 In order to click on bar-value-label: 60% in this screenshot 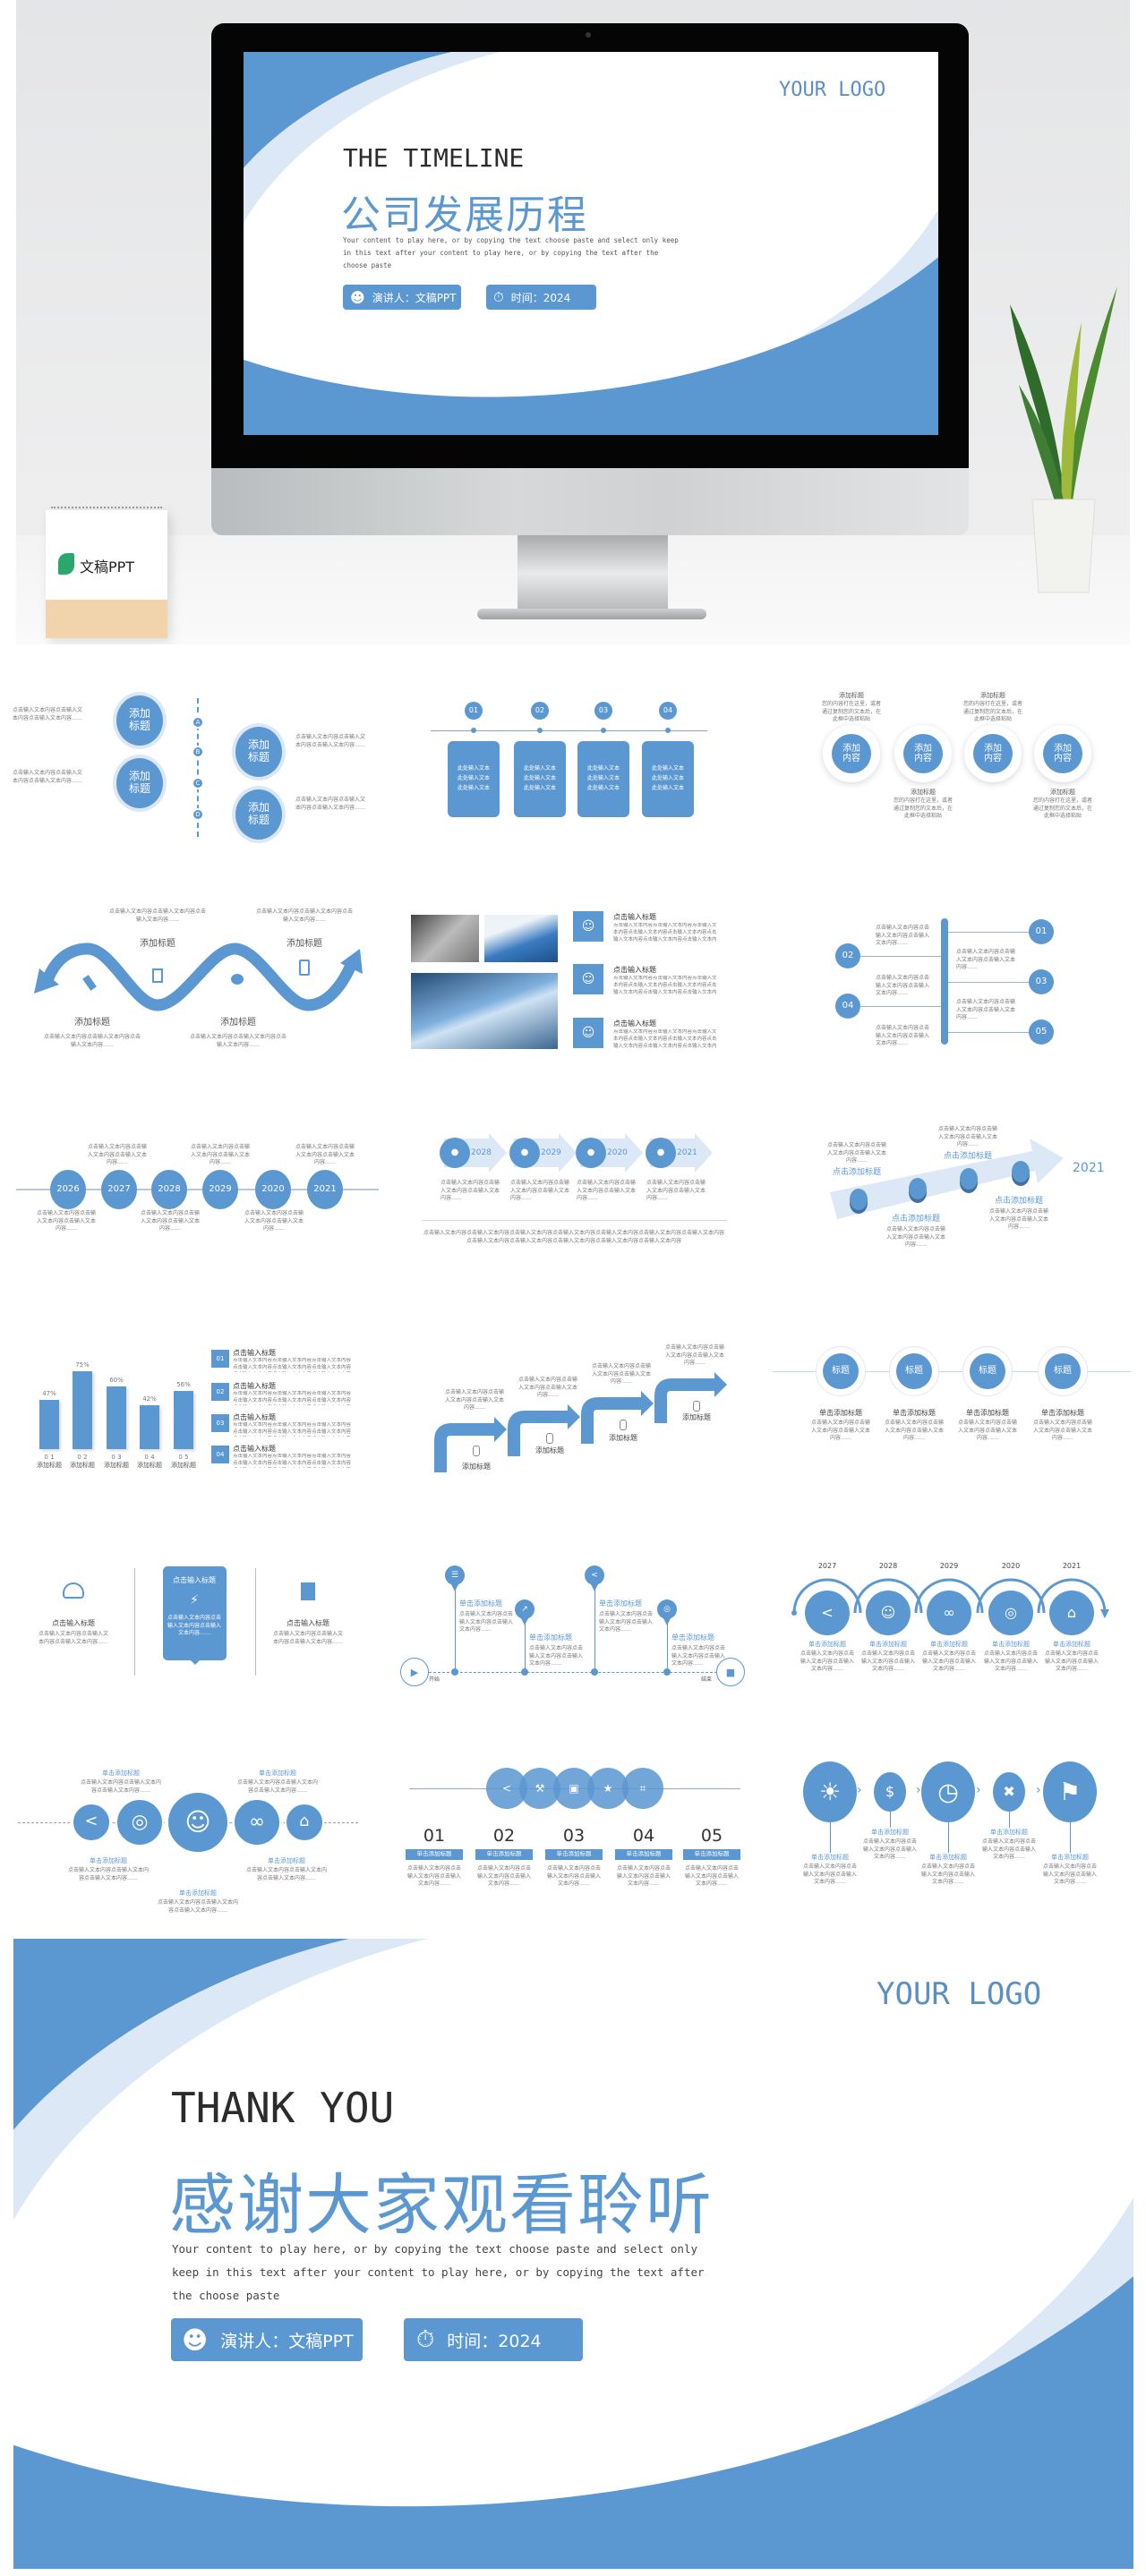, I will do `click(116, 1381)`.